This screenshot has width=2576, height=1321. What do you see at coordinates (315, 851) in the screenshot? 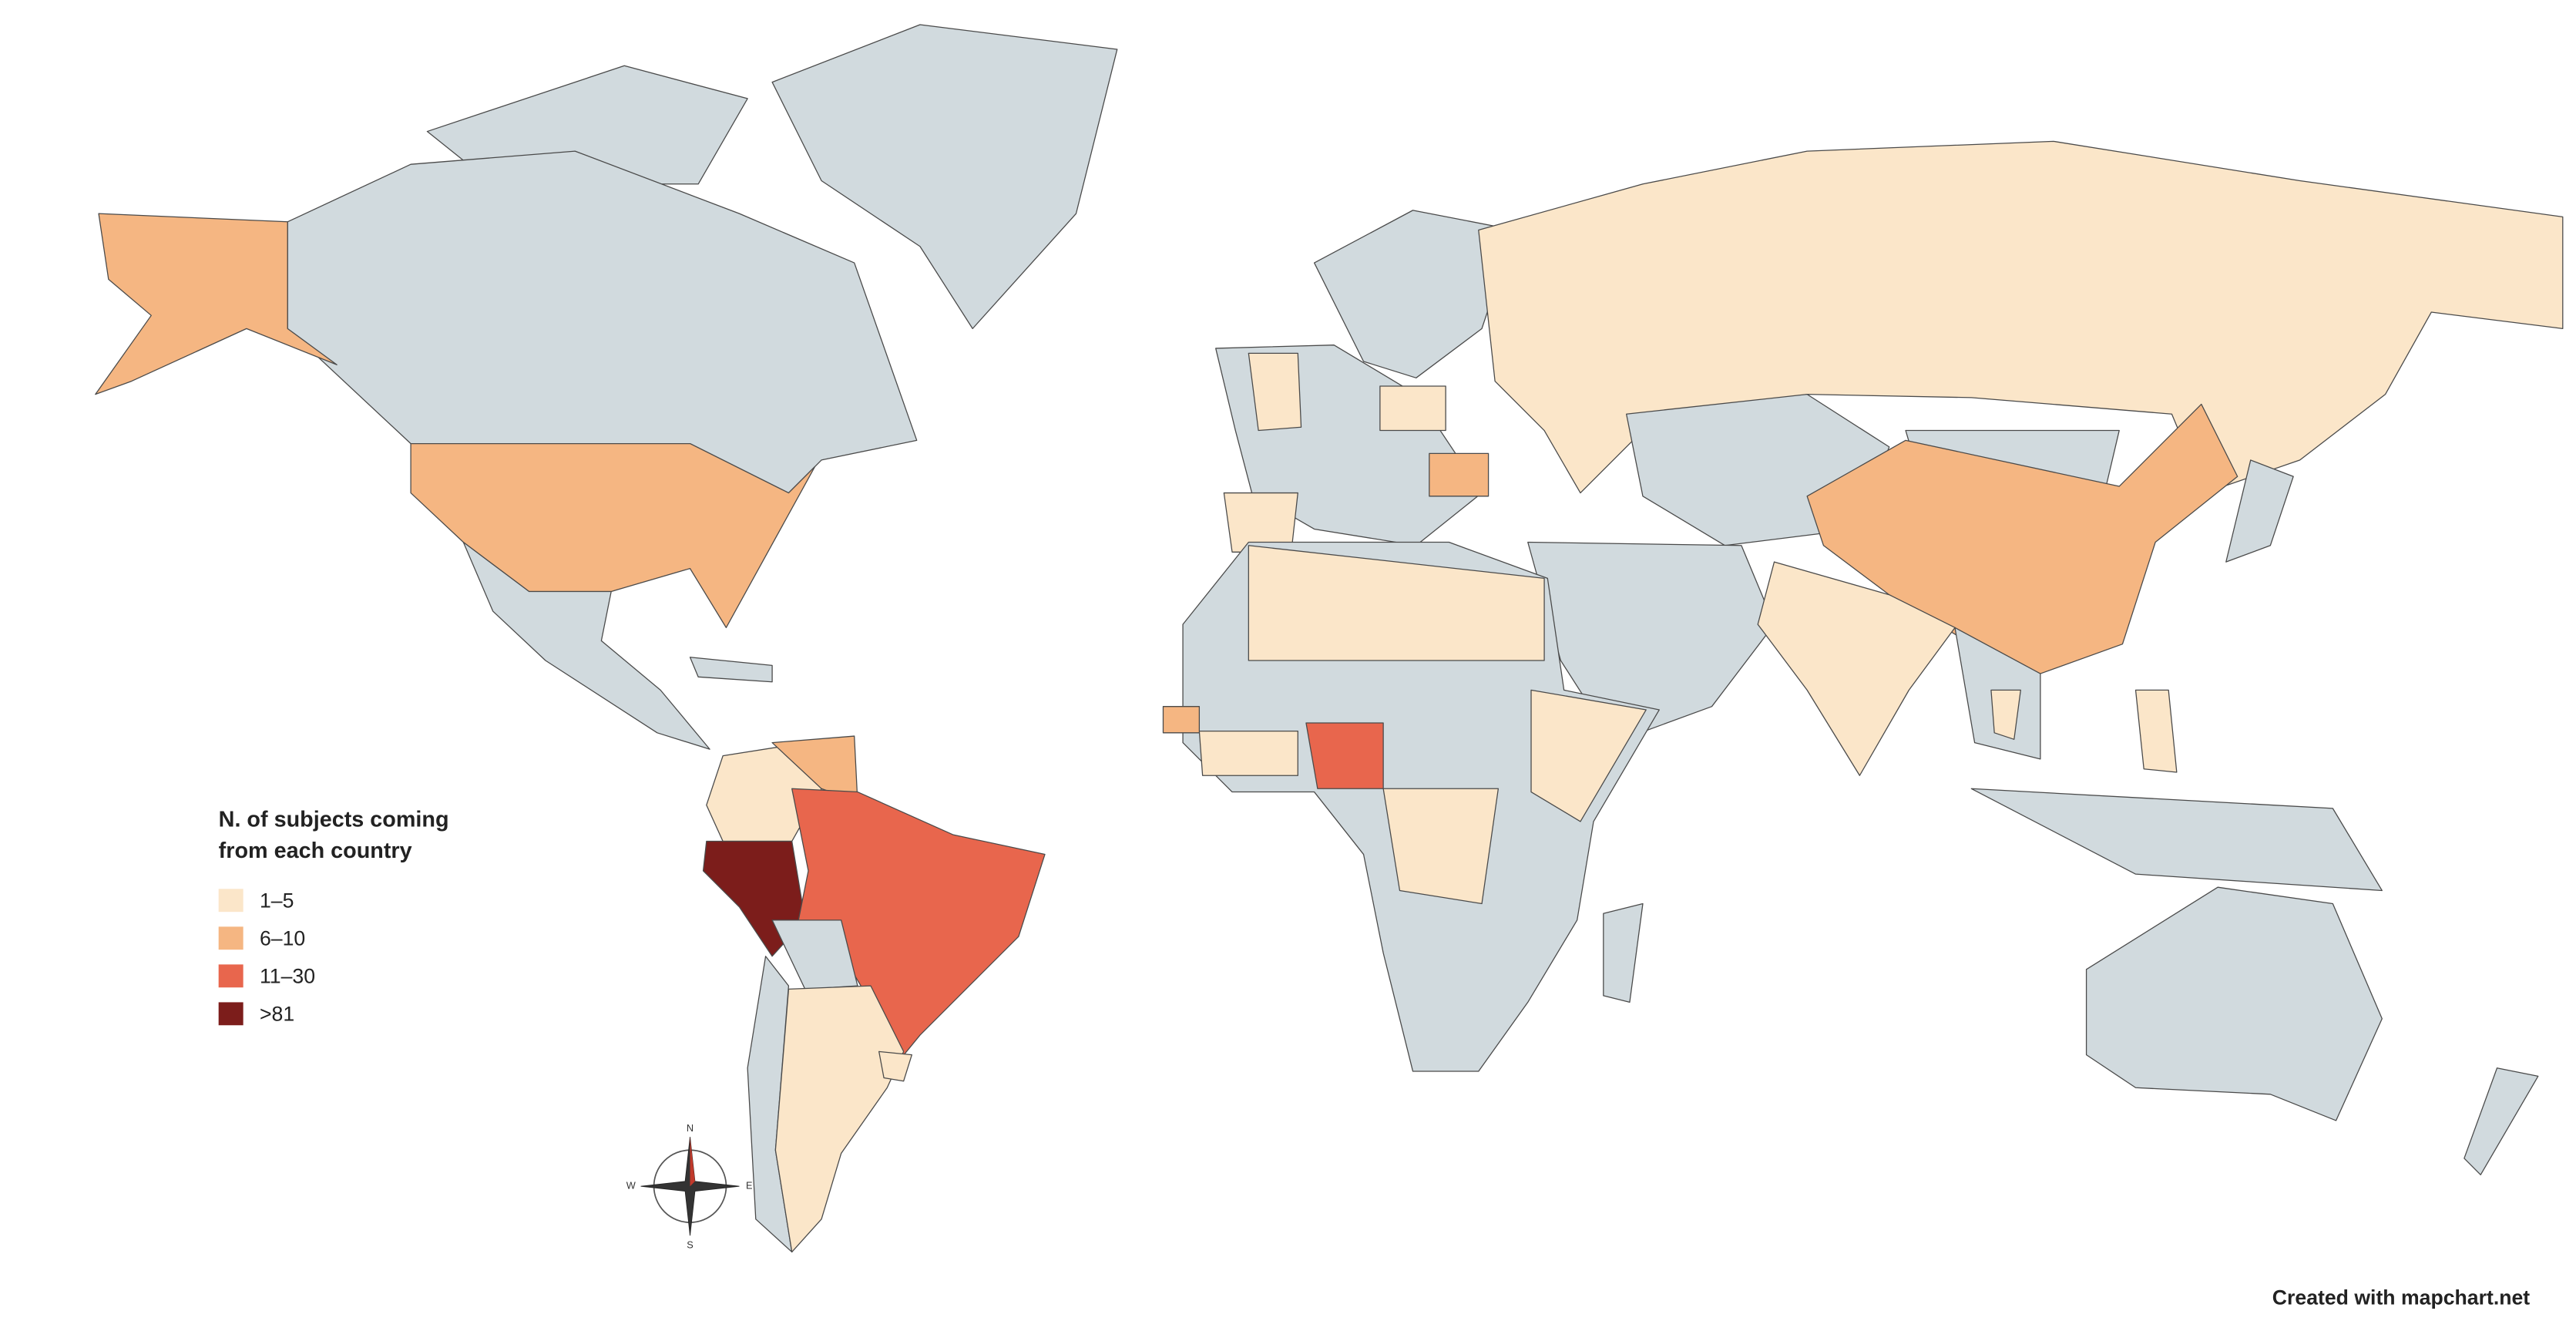
I see `legend-title: from each country` at bounding box center [315, 851].